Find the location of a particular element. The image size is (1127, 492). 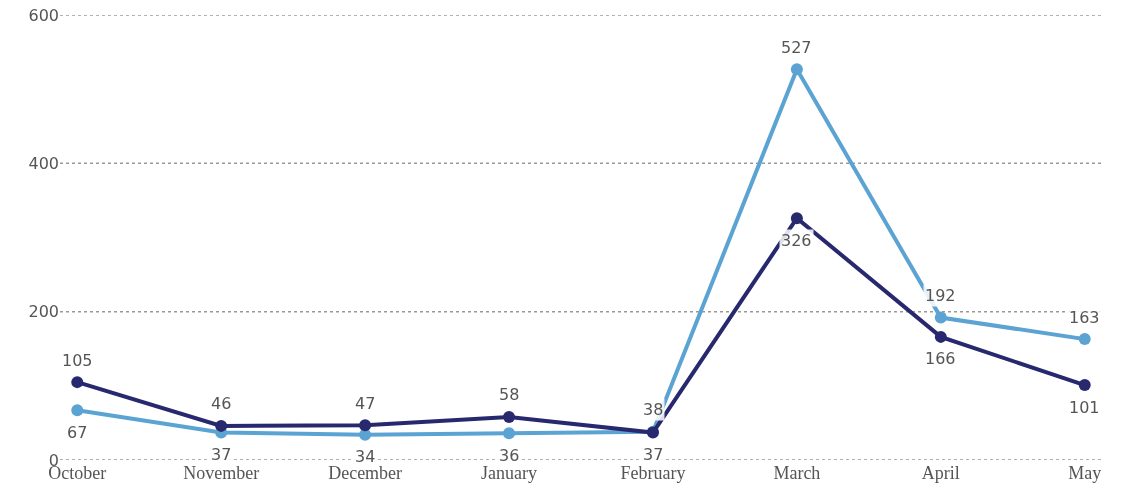

data-label: 38 is located at coordinates (653, 409).